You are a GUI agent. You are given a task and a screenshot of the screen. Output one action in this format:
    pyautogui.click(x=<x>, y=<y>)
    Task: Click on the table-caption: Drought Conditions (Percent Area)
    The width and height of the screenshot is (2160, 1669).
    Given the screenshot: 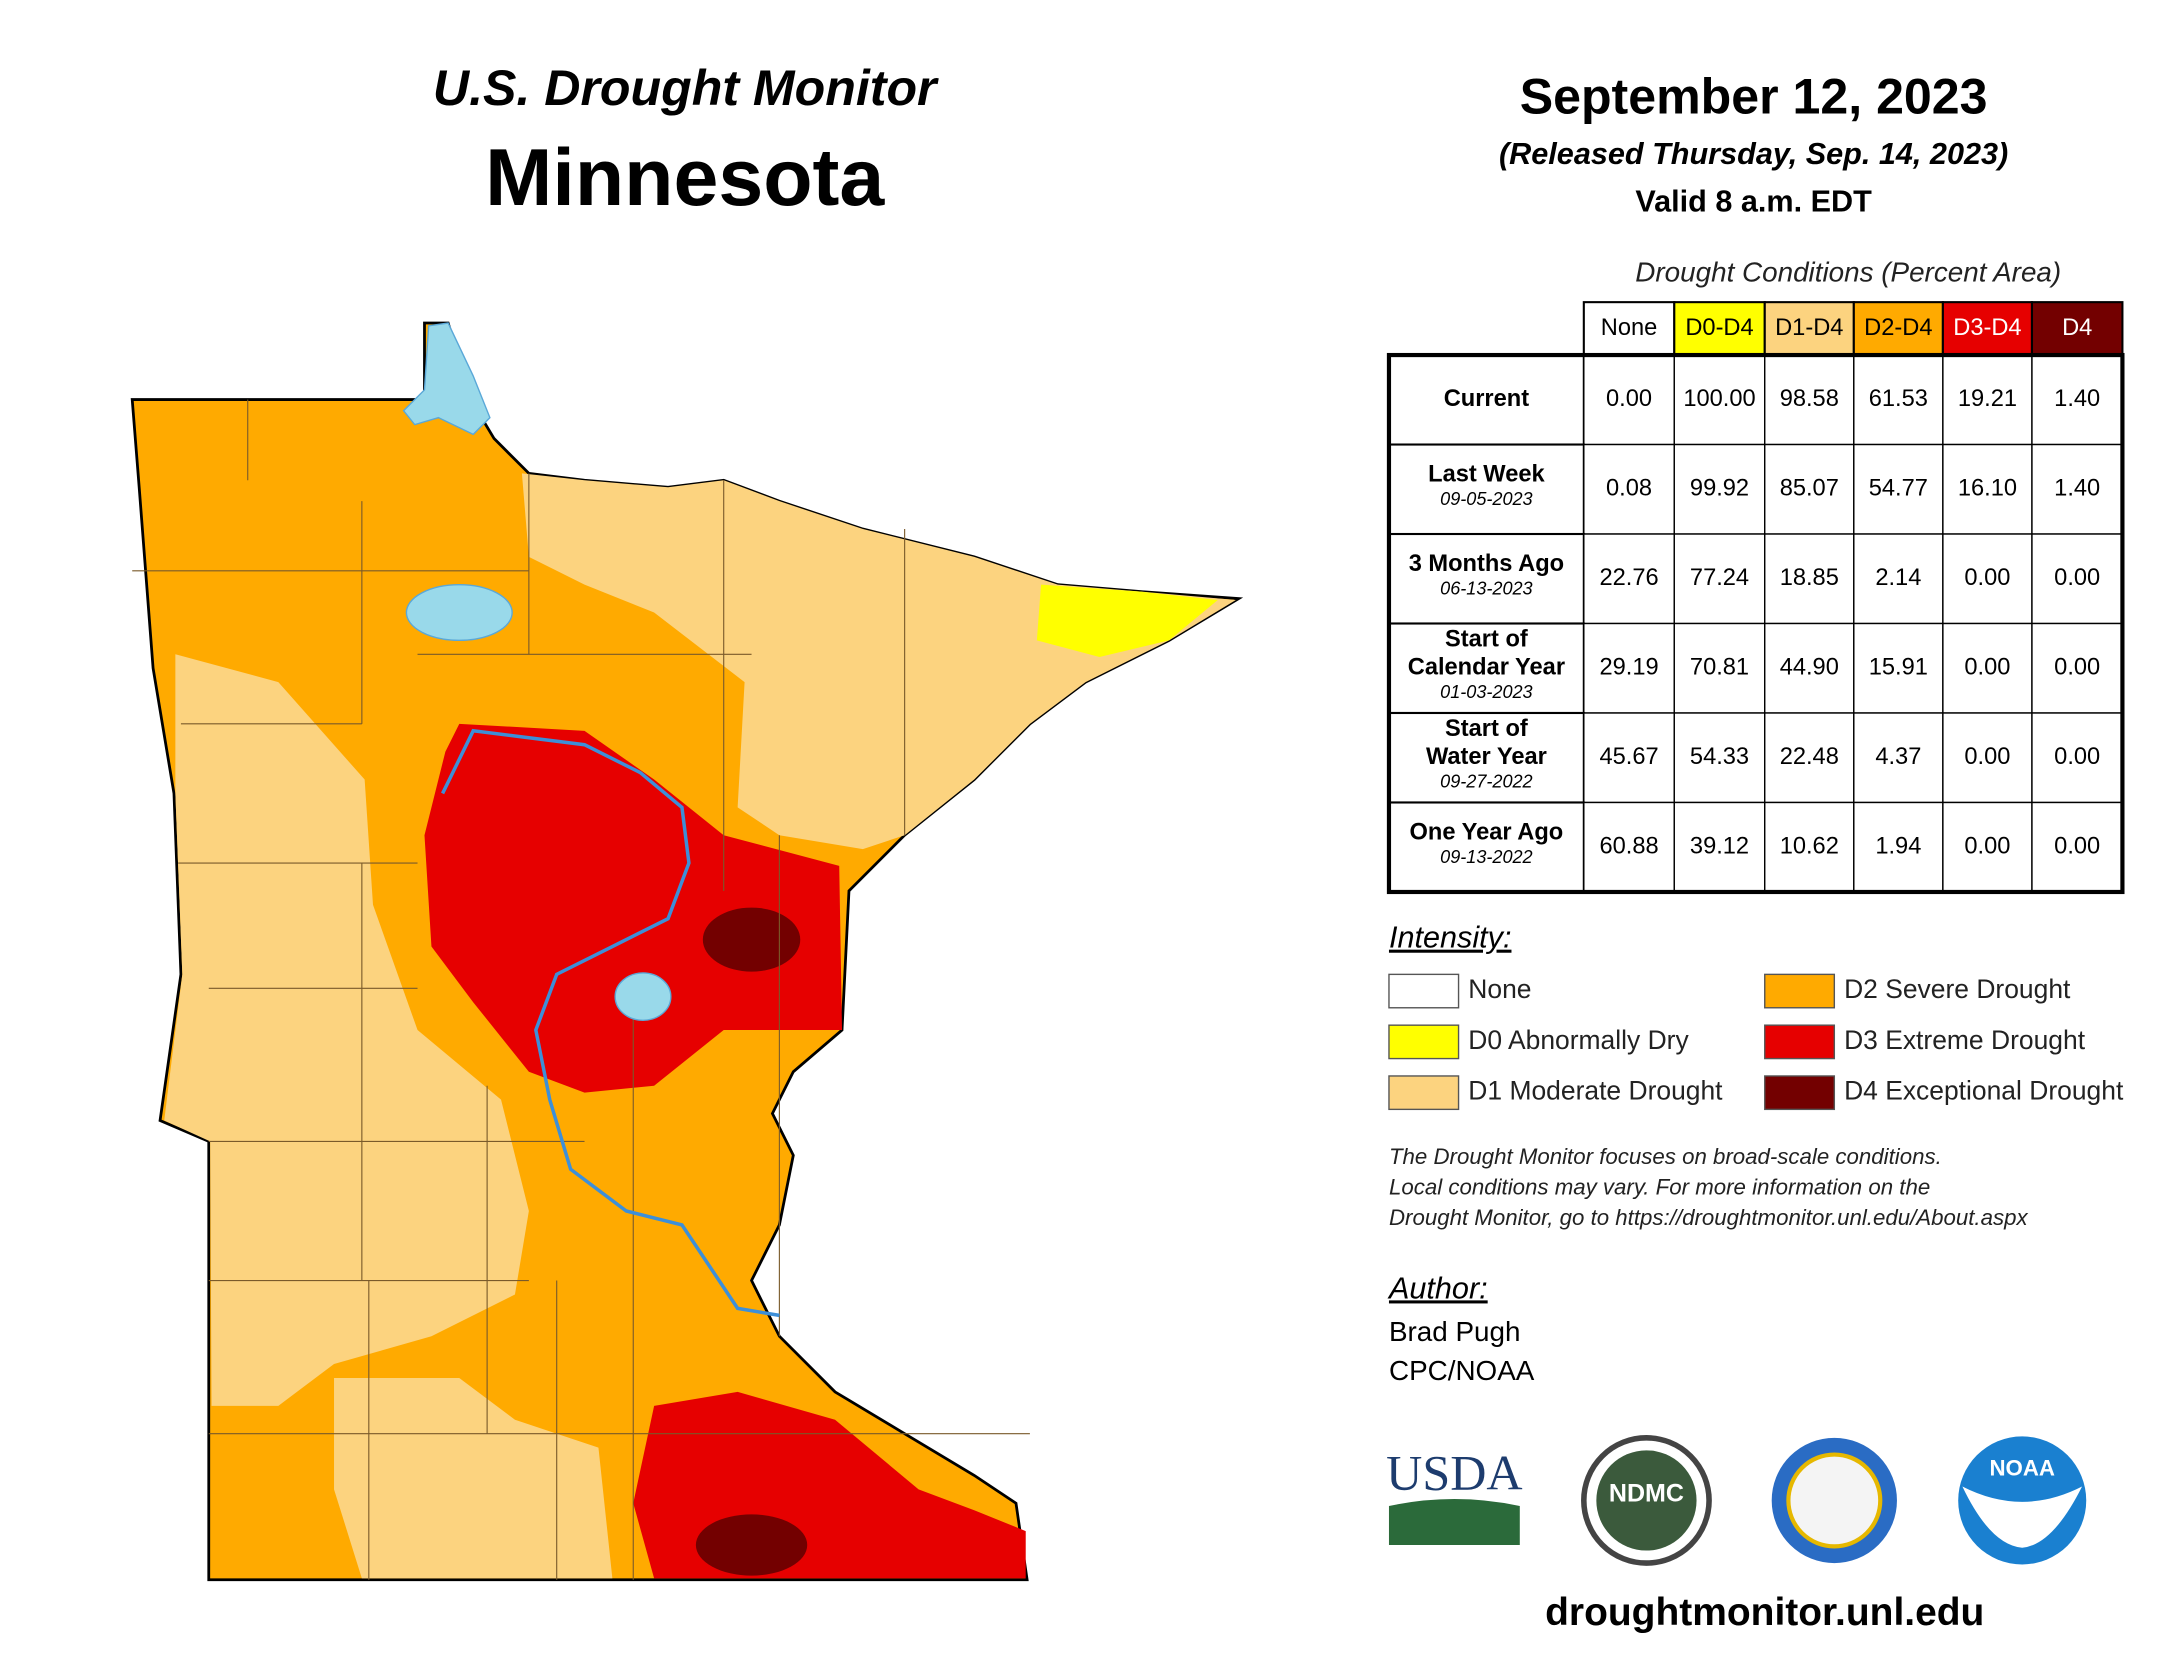 What is the action you would take?
    pyautogui.click(x=1848, y=272)
    